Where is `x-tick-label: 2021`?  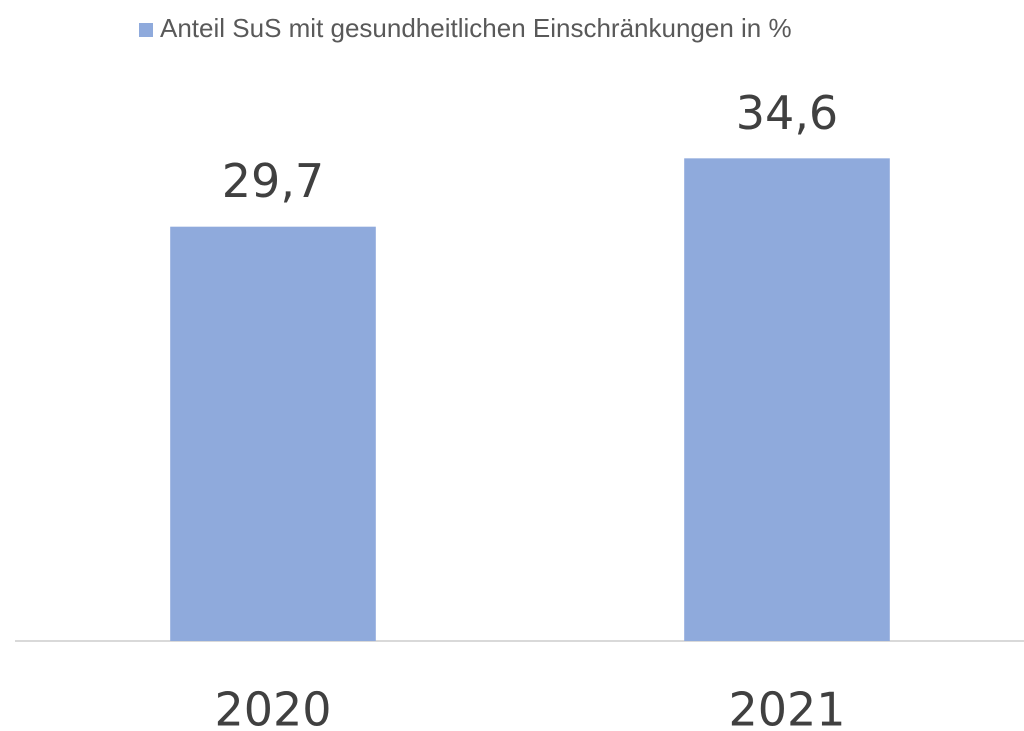 x-tick-label: 2021 is located at coordinates (786, 707).